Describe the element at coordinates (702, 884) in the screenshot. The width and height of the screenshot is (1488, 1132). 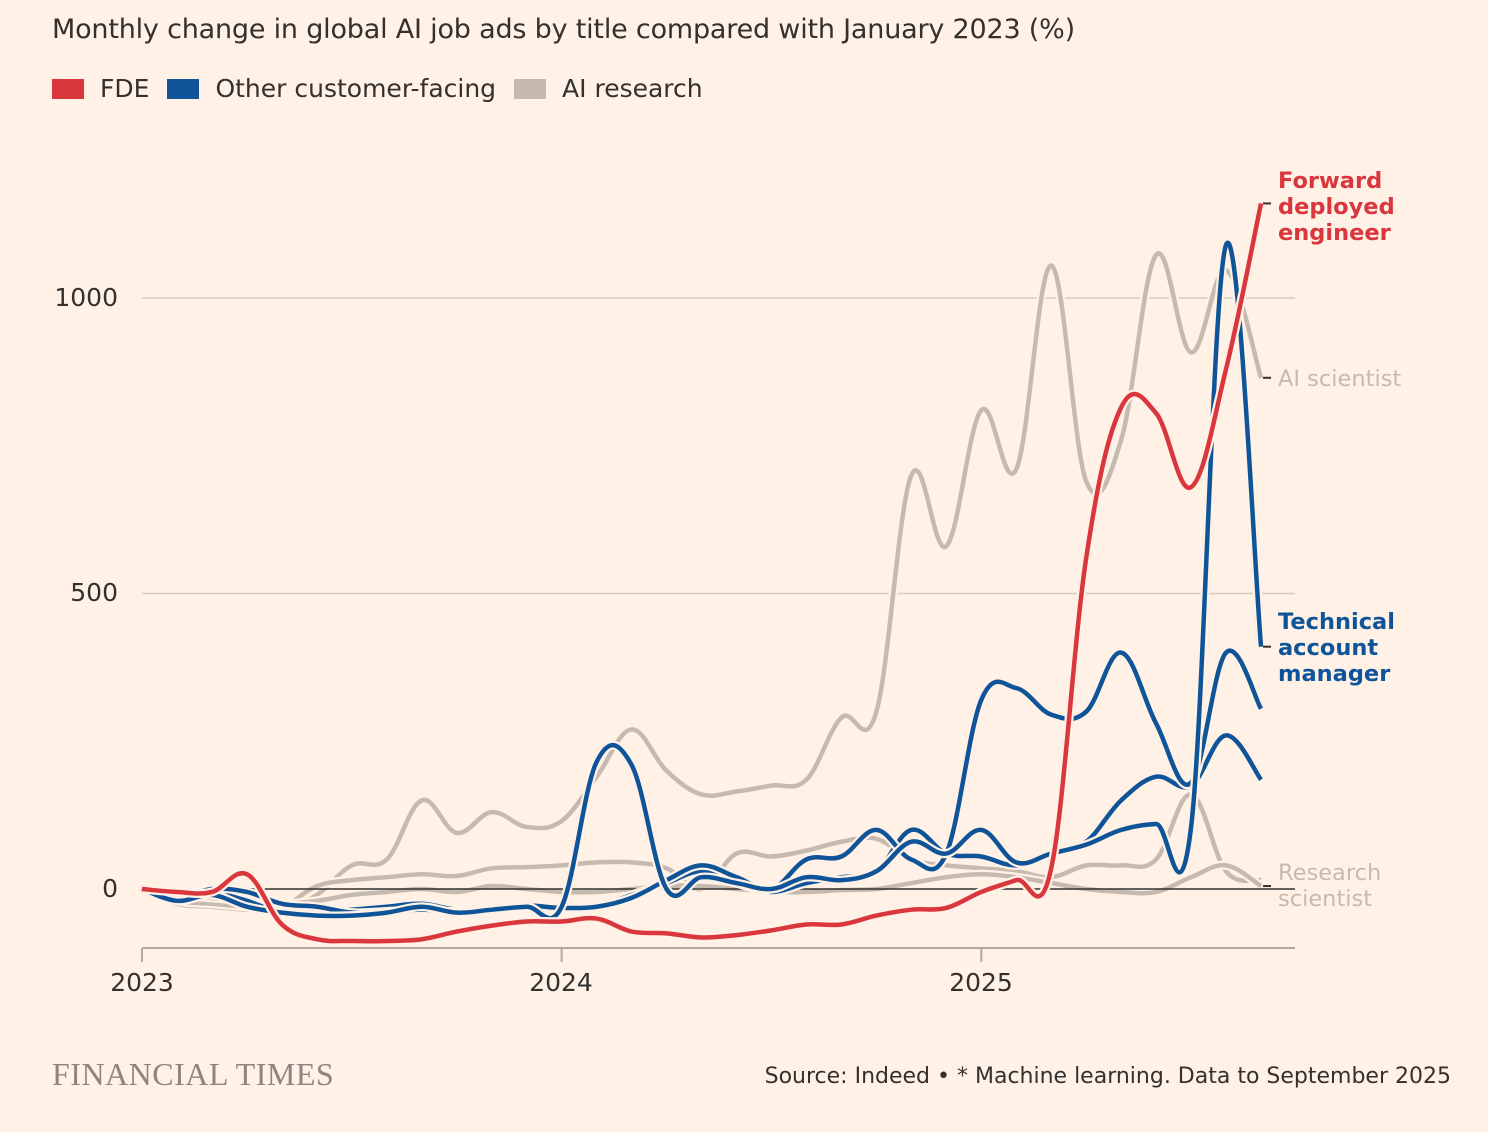
I see `series-line-research-scientist` at that location.